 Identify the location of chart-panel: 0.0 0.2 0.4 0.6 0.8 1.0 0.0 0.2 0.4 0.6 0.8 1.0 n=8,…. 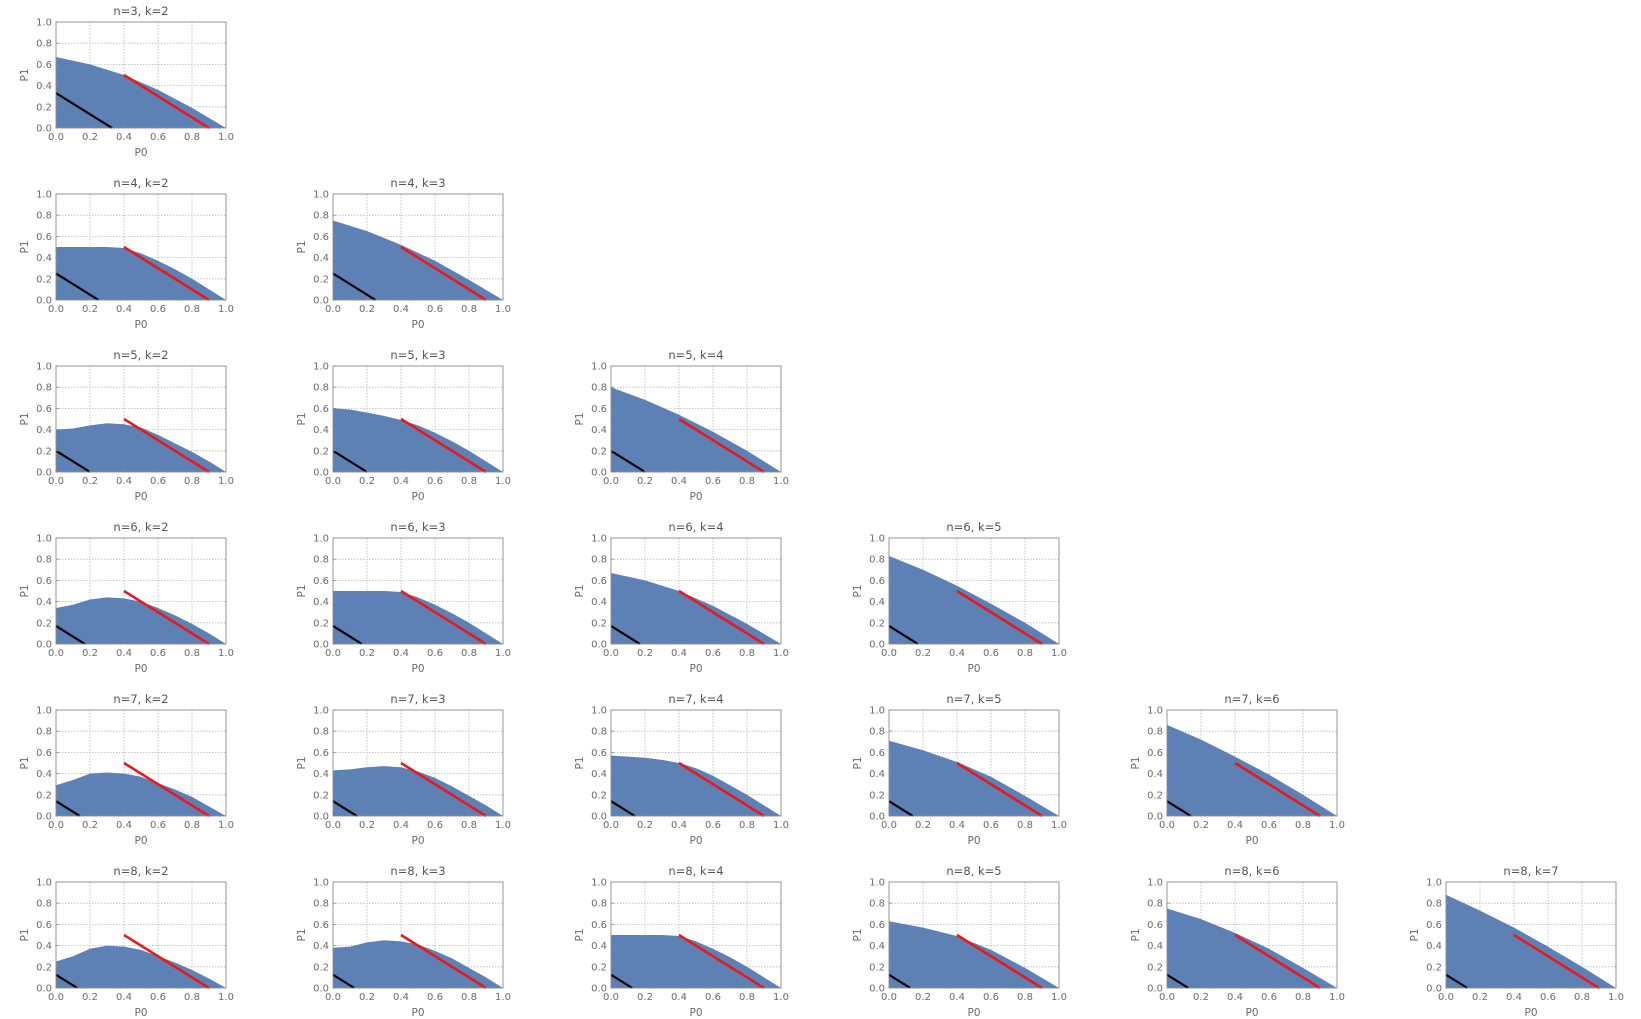
(1237, 941).